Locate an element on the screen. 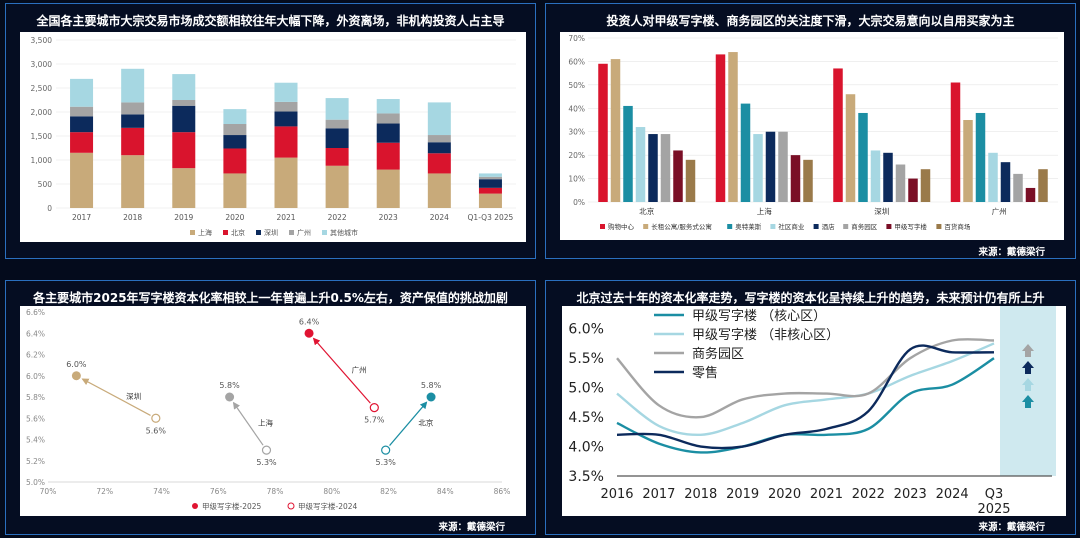 The image size is (1080, 538). legend-marker-2024 is located at coordinates (291, 506).